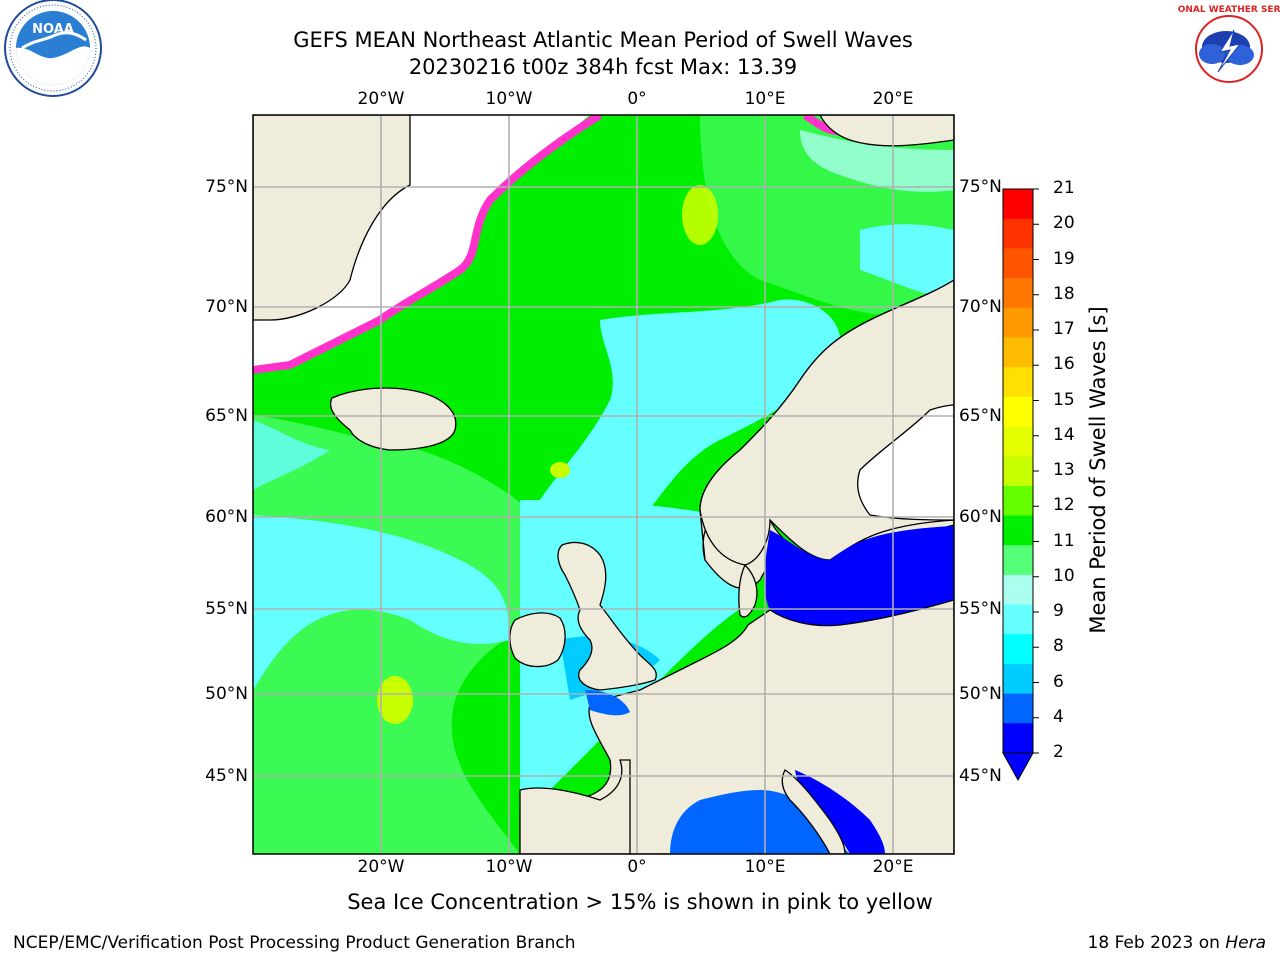 Image resolution: width=1280 pixels, height=960 pixels. What do you see at coordinates (603, 67) in the screenshot?
I see `map-subtitle: 20230216 t00z 384h fcst Max: 13.39` at bounding box center [603, 67].